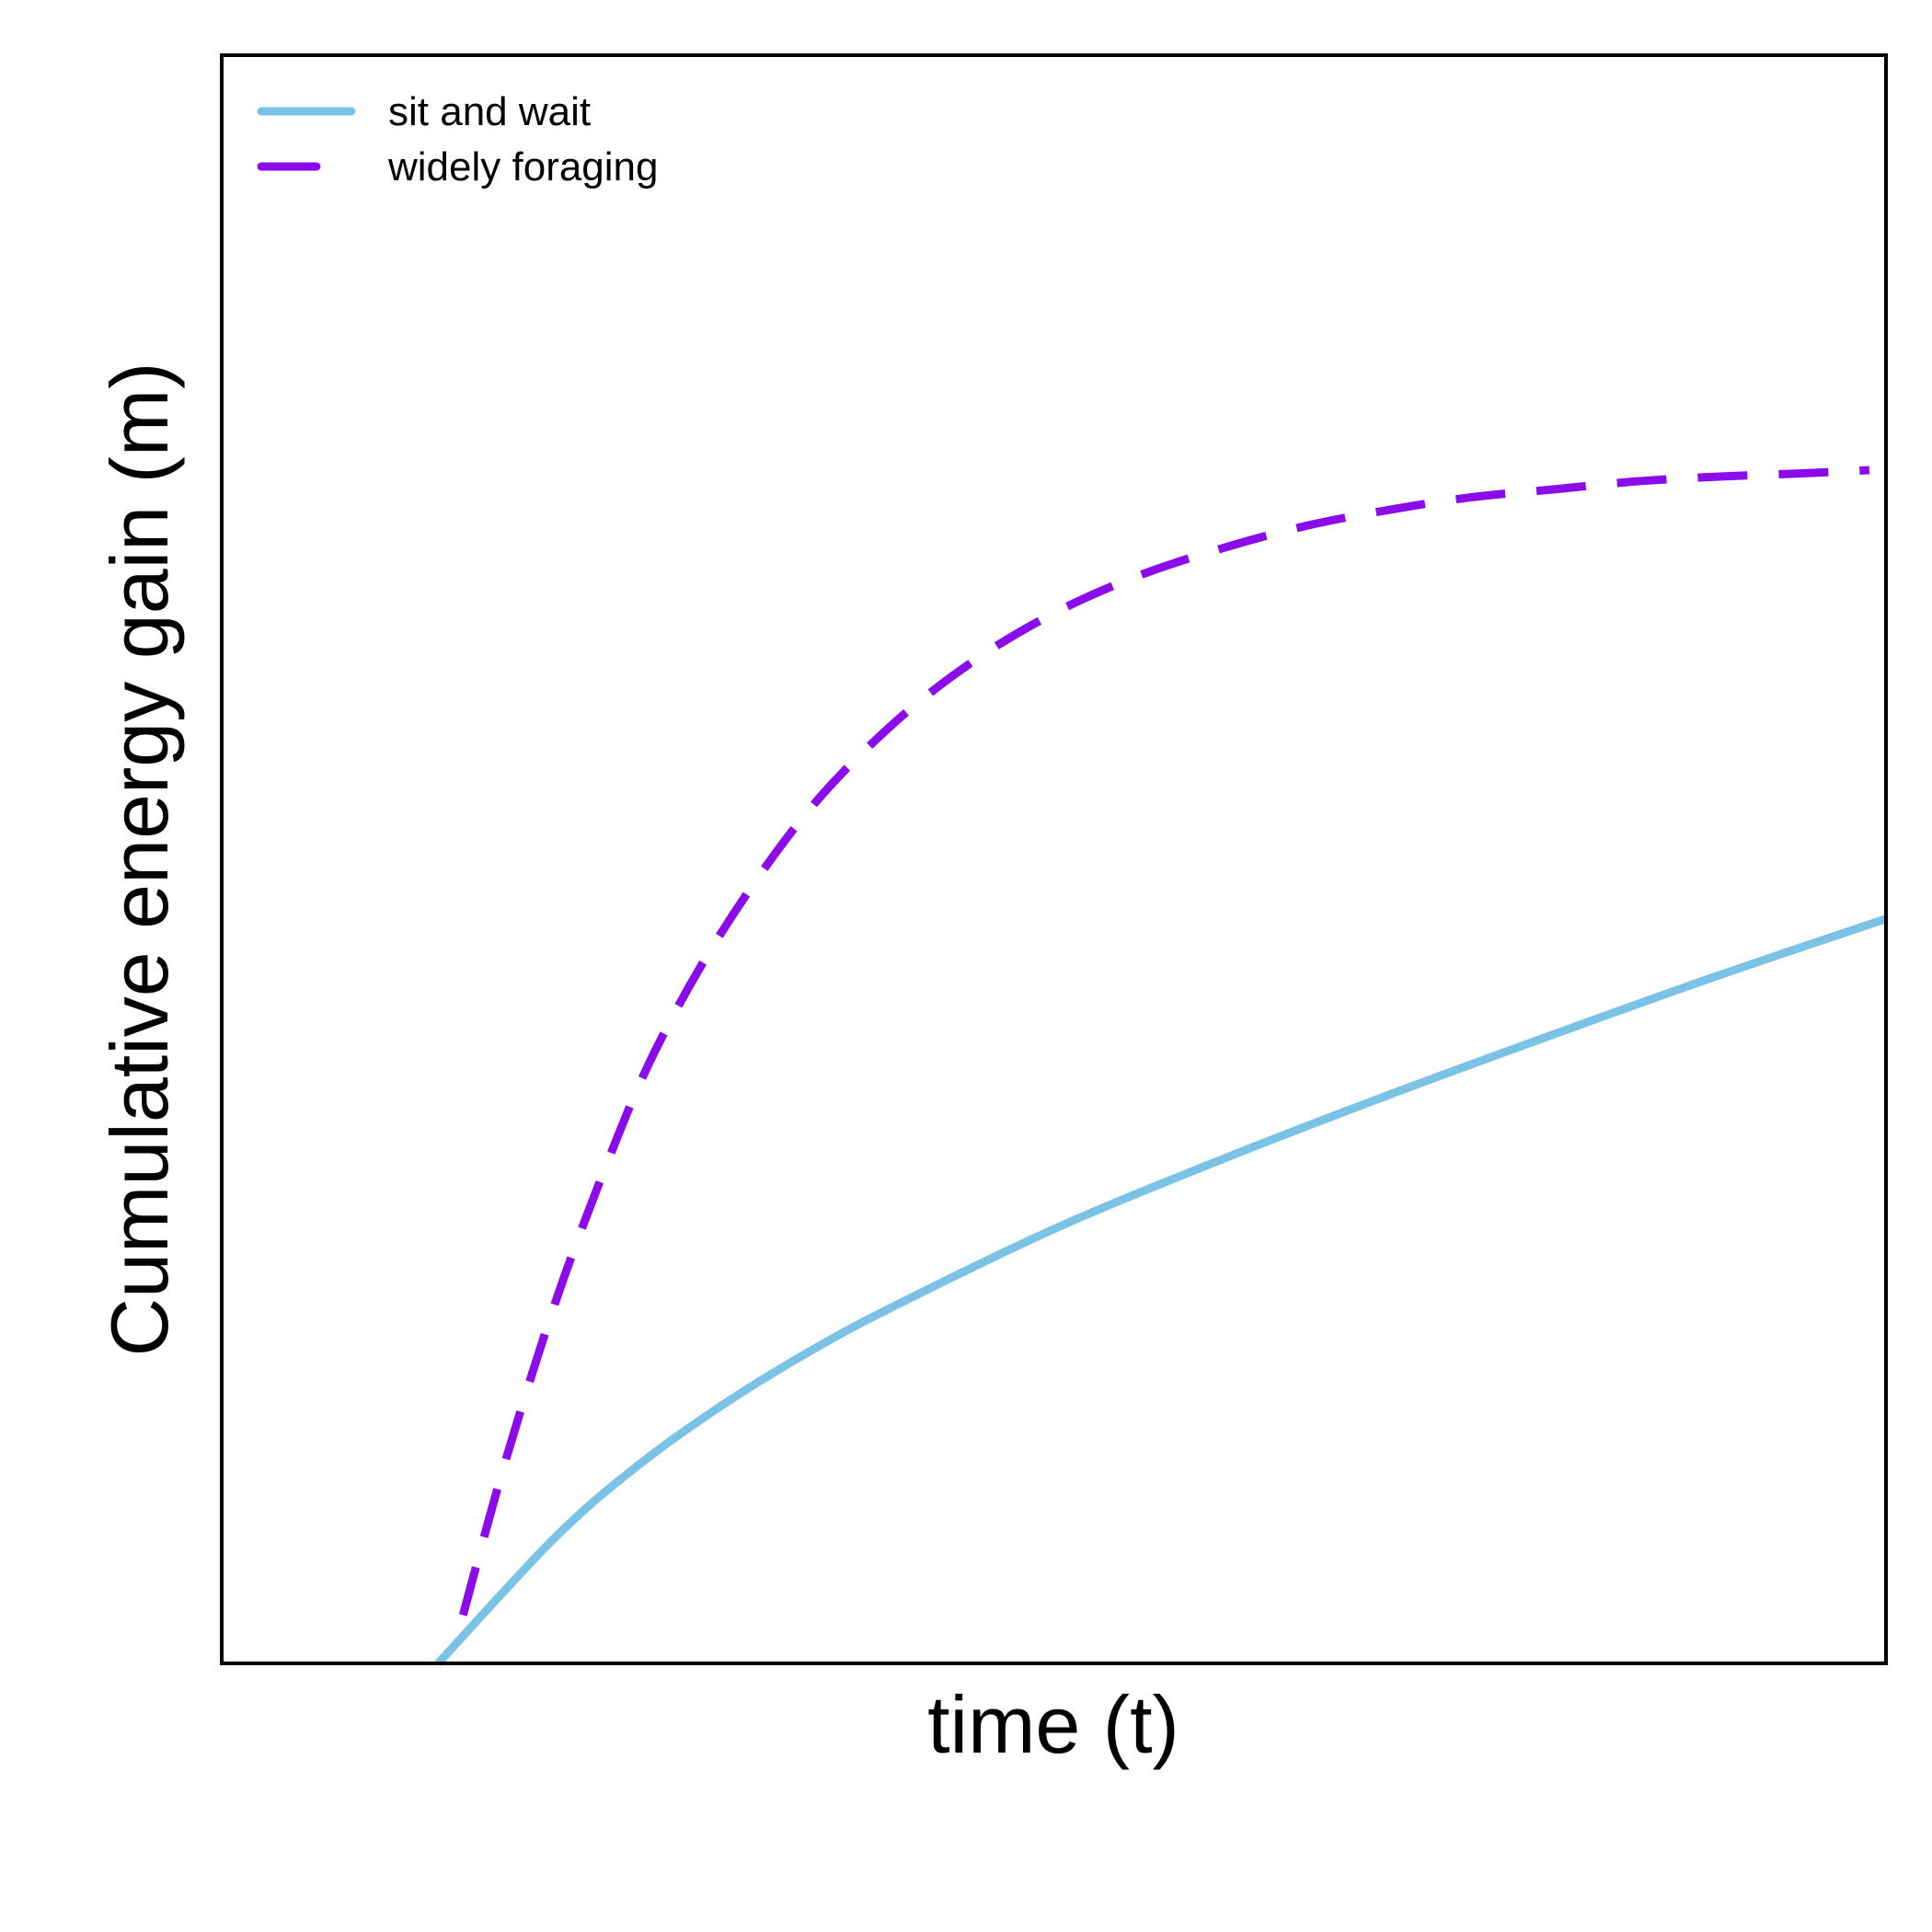  I want to click on legend: sit and wait widely foraging, so click(458, 139).